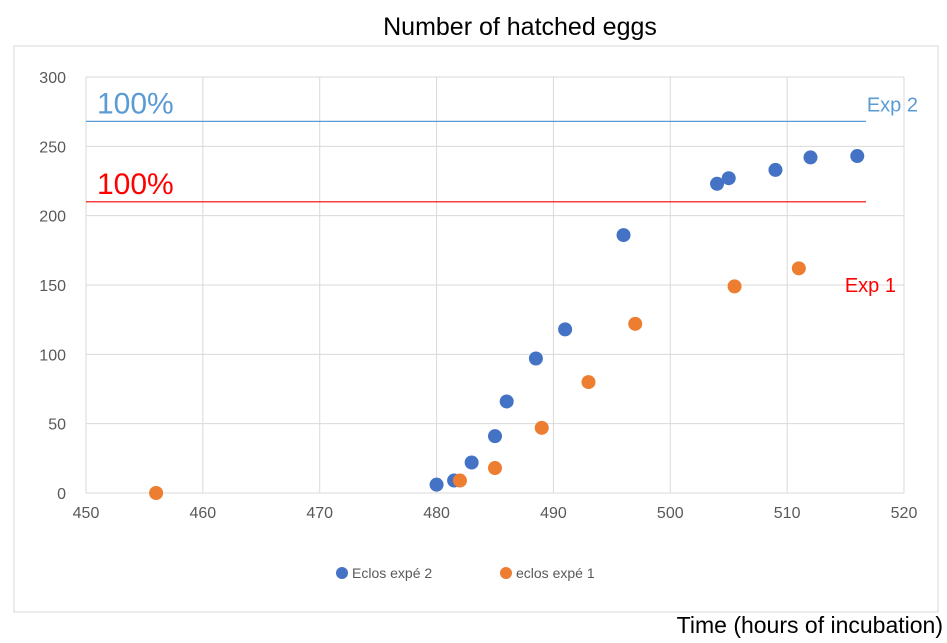 This screenshot has width=947, height=643. What do you see at coordinates (904, 513) in the screenshot?
I see `x-tick-label: 520` at bounding box center [904, 513].